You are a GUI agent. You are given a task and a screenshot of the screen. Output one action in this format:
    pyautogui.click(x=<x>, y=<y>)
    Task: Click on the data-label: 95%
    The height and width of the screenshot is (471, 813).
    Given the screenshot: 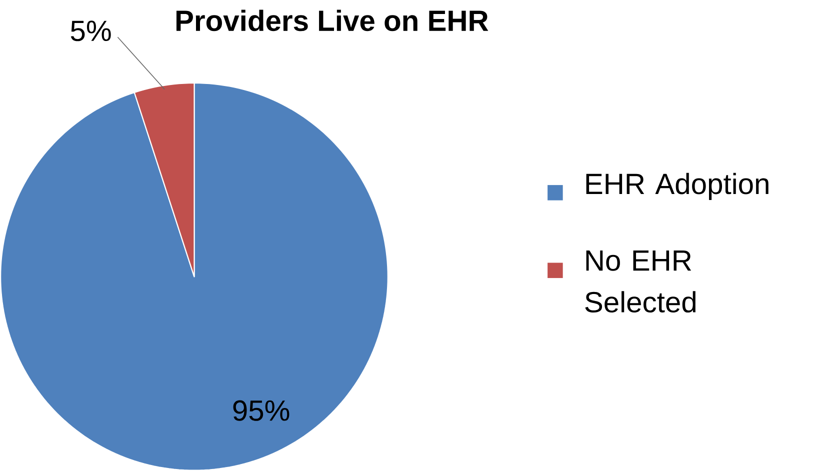 What is the action you would take?
    pyautogui.click(x=261, y=410)
    